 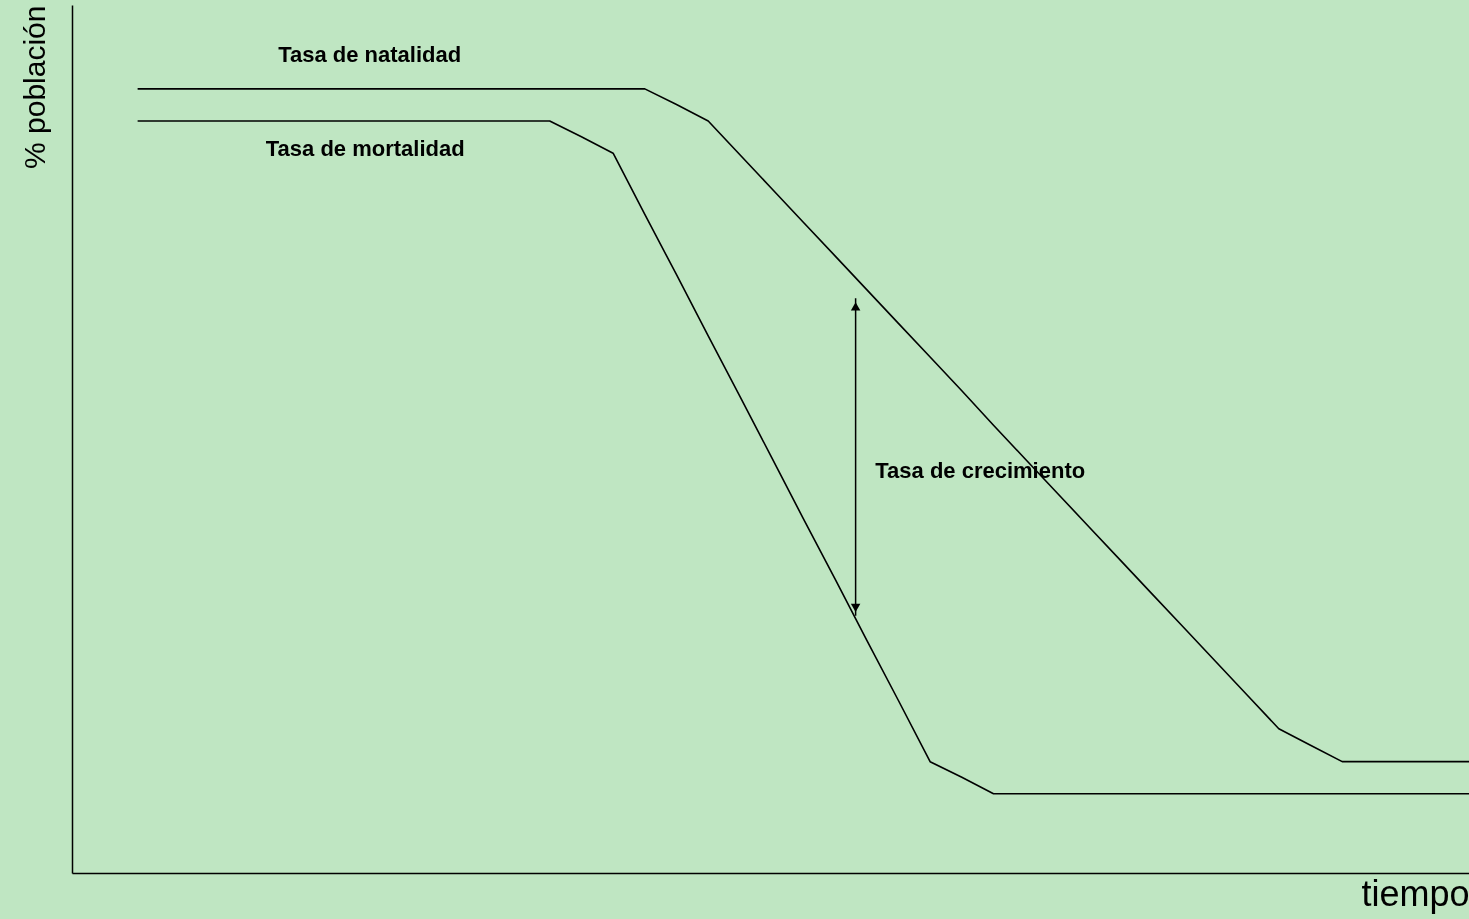 What do you see at coordinates (370, 55) in the screenshot?
I see `series-label: Tasa de natalidad` at bounding box center [370, 55].